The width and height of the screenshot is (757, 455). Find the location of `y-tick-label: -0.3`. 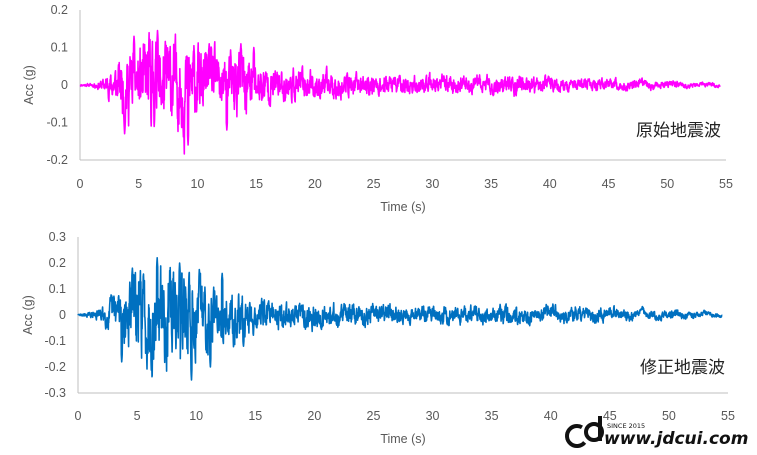

y-tick-label: -0.3 is located at coordinates (55, 393).